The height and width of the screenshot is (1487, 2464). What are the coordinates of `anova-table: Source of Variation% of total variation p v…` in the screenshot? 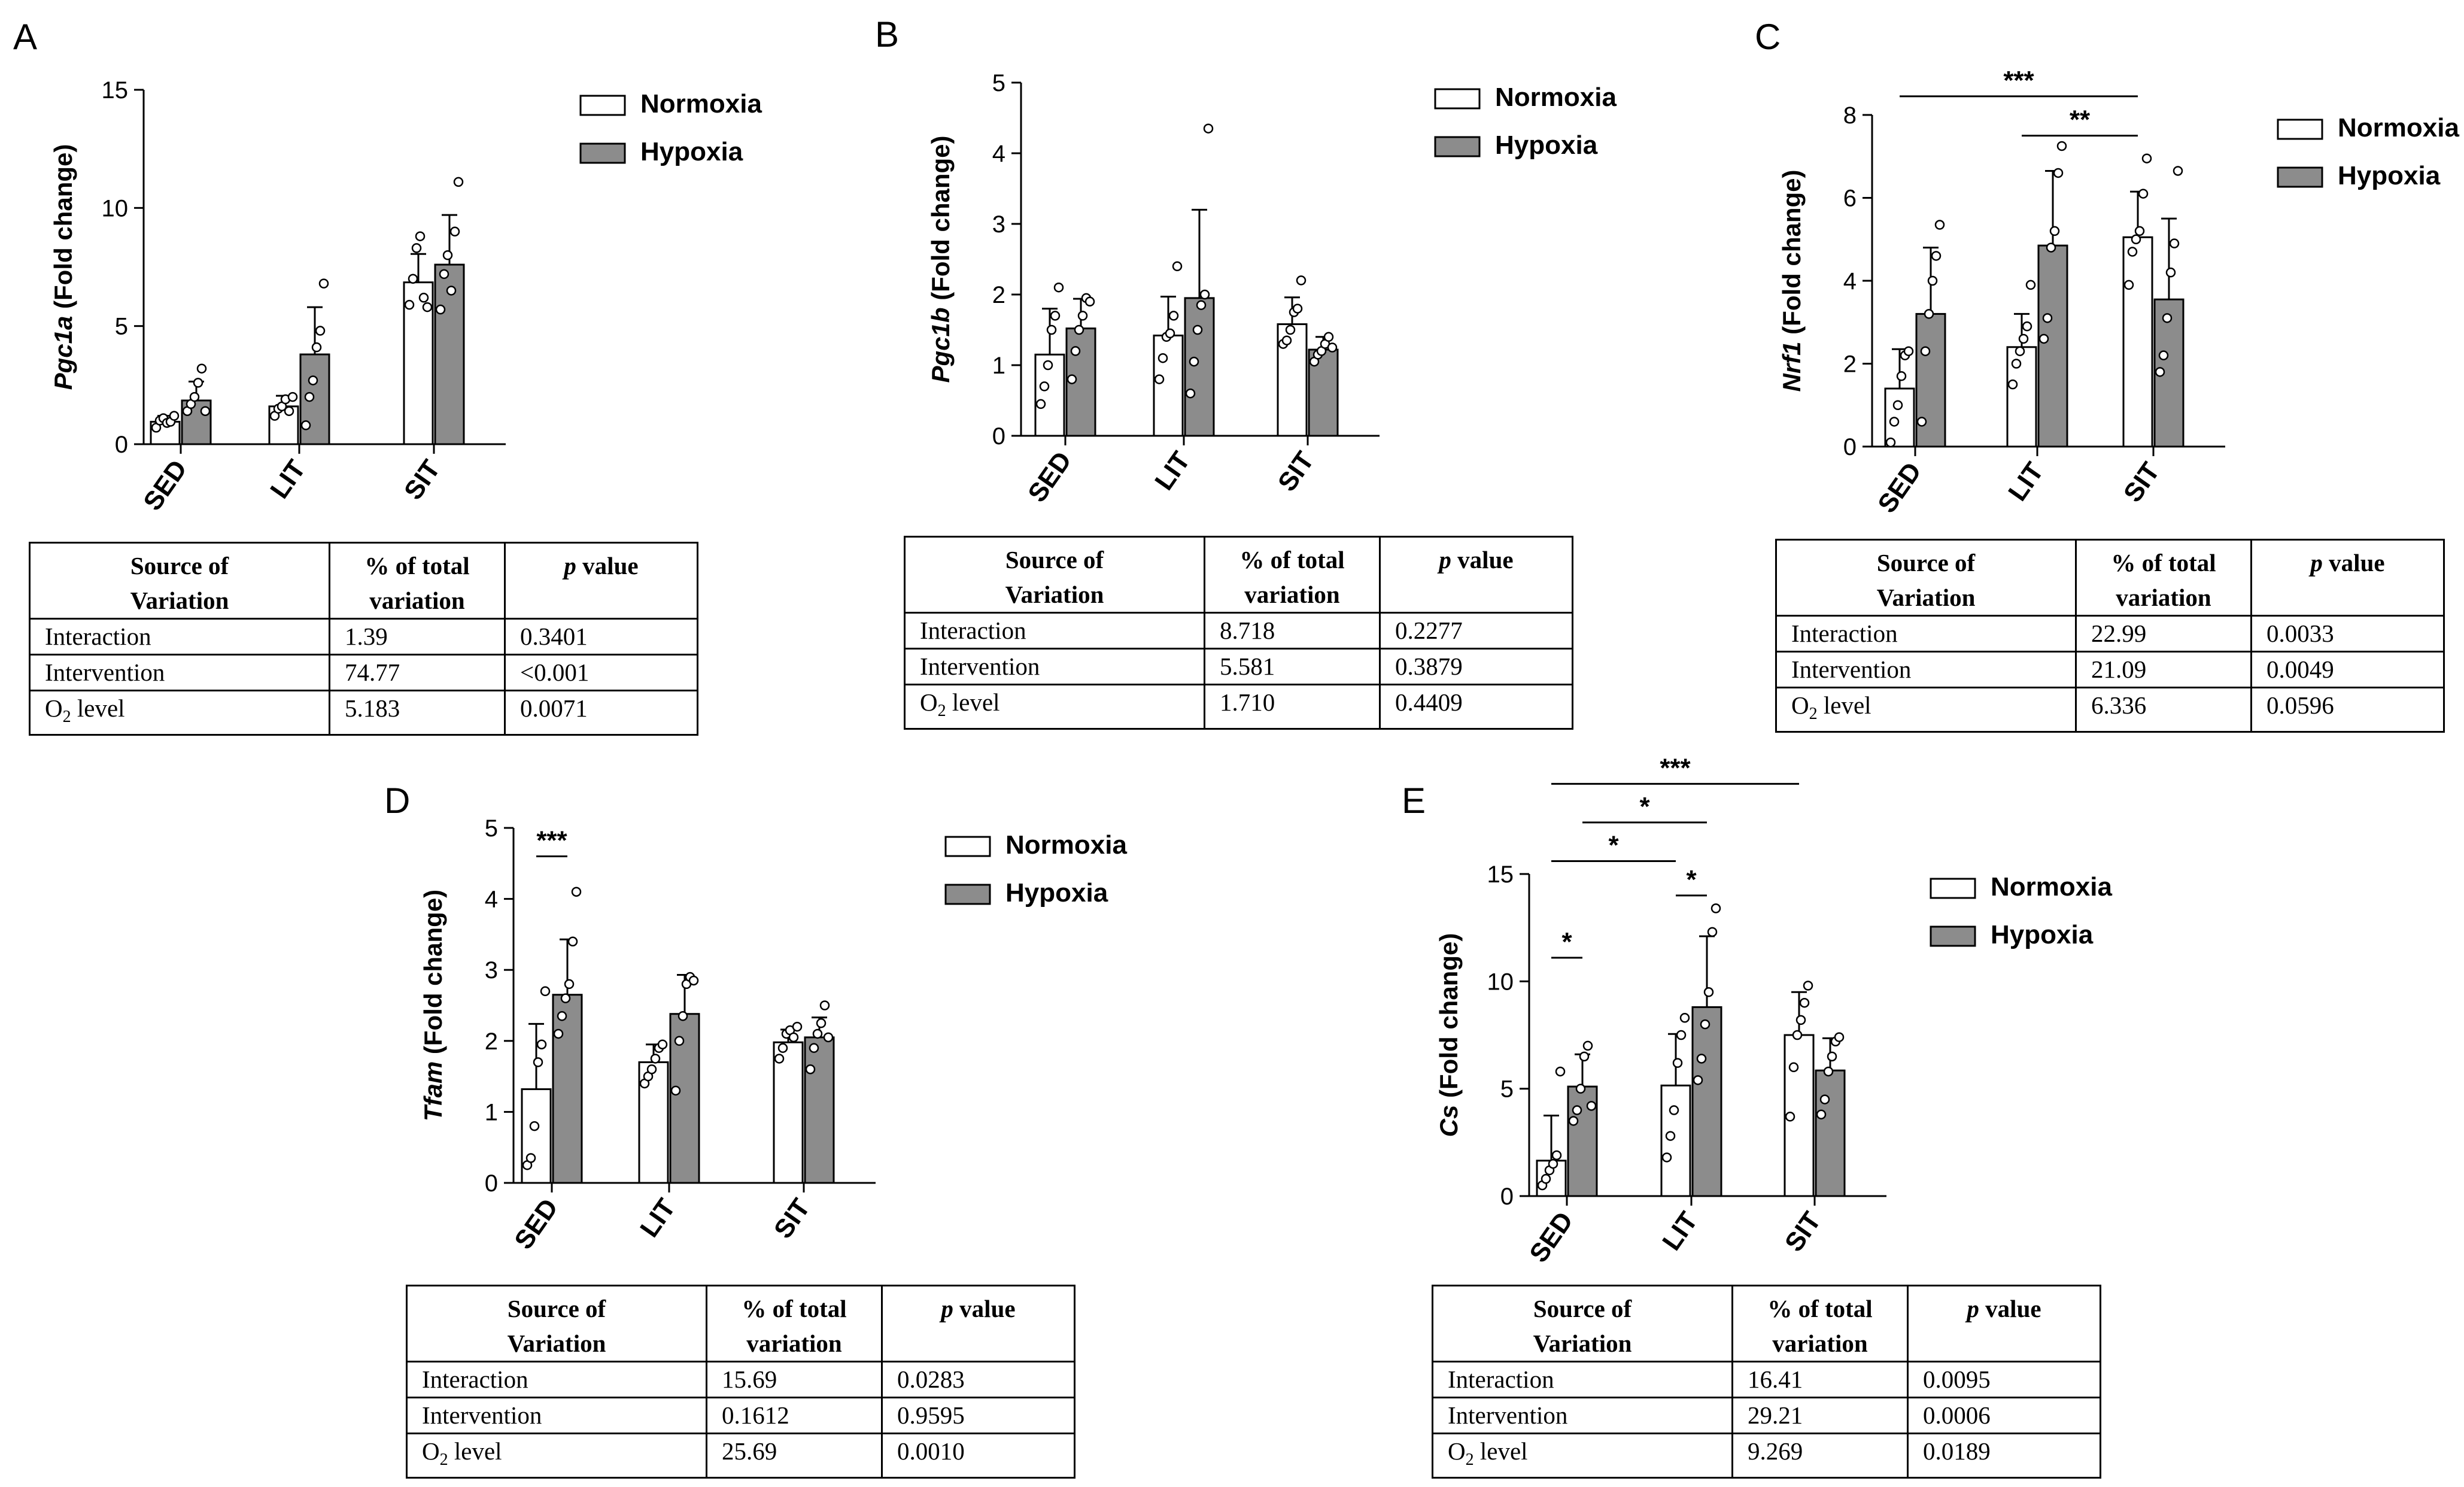 It's located at (740, 1382).